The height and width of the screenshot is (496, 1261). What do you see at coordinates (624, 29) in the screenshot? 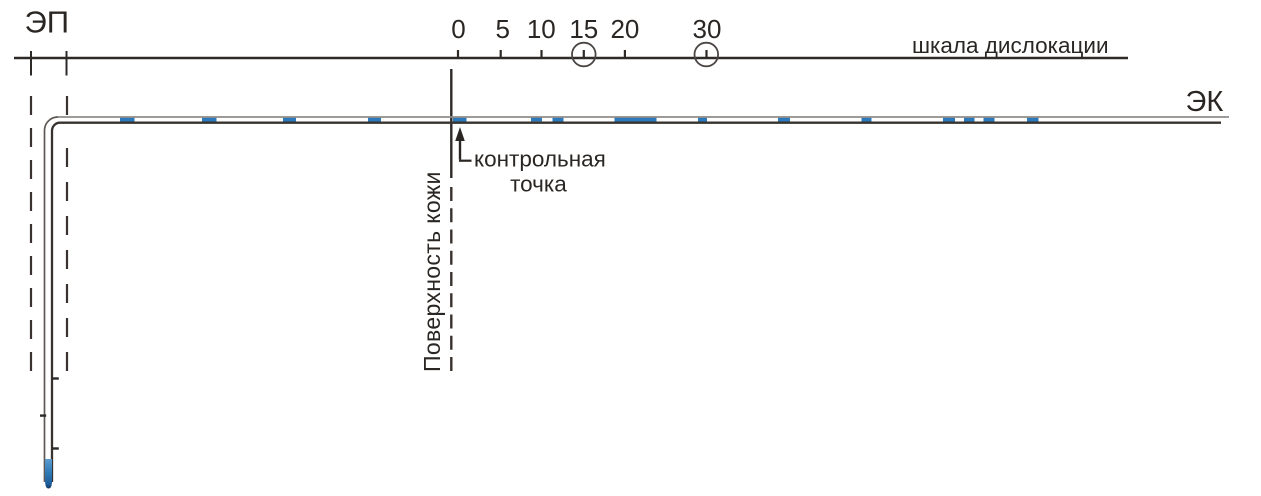
I see `svg-text: 20` at bounding box center [624, 29].